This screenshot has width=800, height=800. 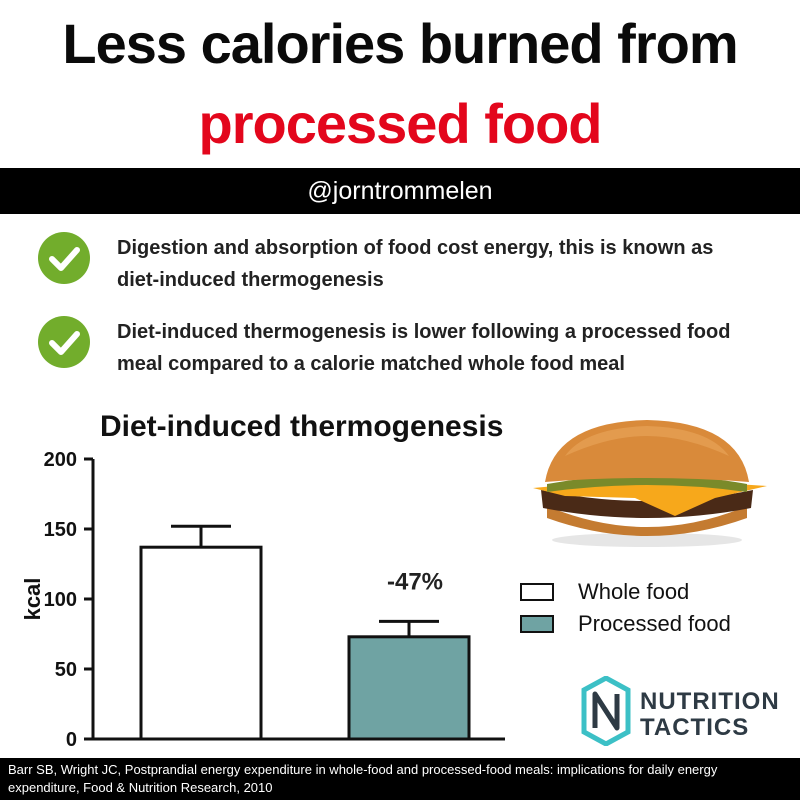 What do you see at coordinates (415, 581) in the screenshot?
I see `percent-change-annotation: -47%` at bounding box center [415, 581].